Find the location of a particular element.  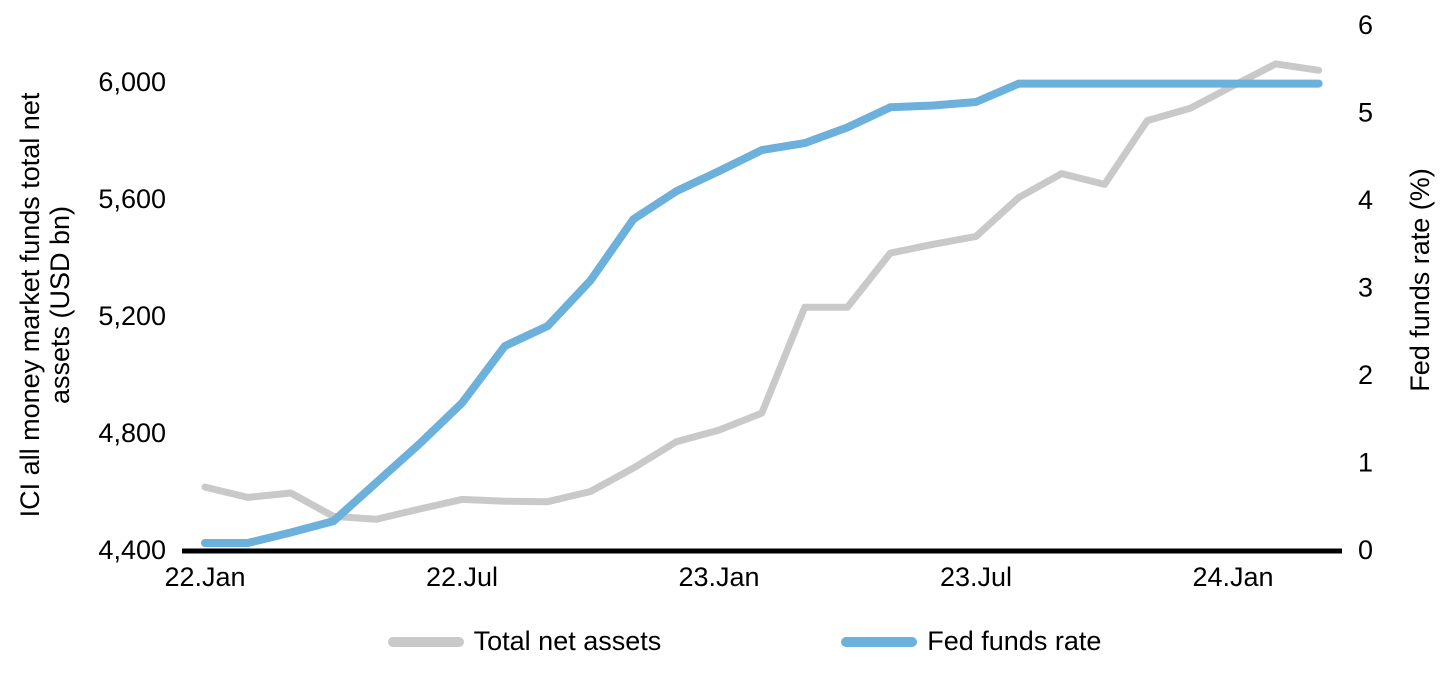

y-axis-tick-label-left: 6,000 is located at coordinates (132, 82).